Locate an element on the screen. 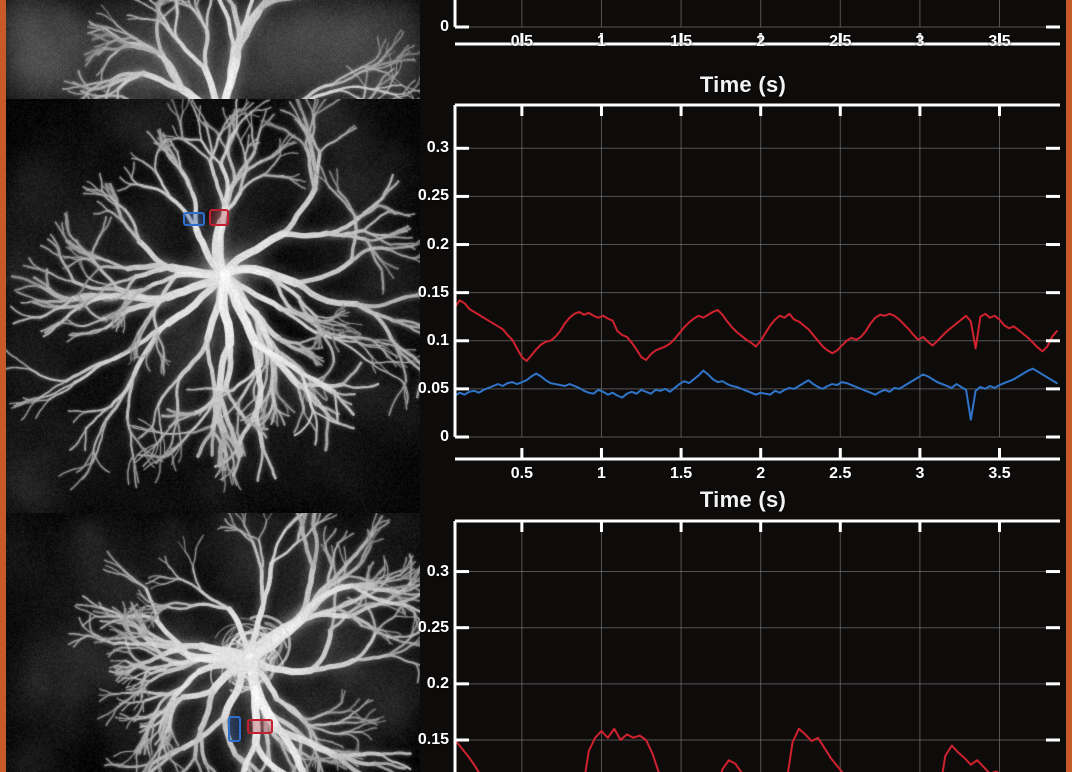 The height and width of the screenshot is (772, 1072). chart-top-ytick-0: 0 is located at coordinates (444, 26).